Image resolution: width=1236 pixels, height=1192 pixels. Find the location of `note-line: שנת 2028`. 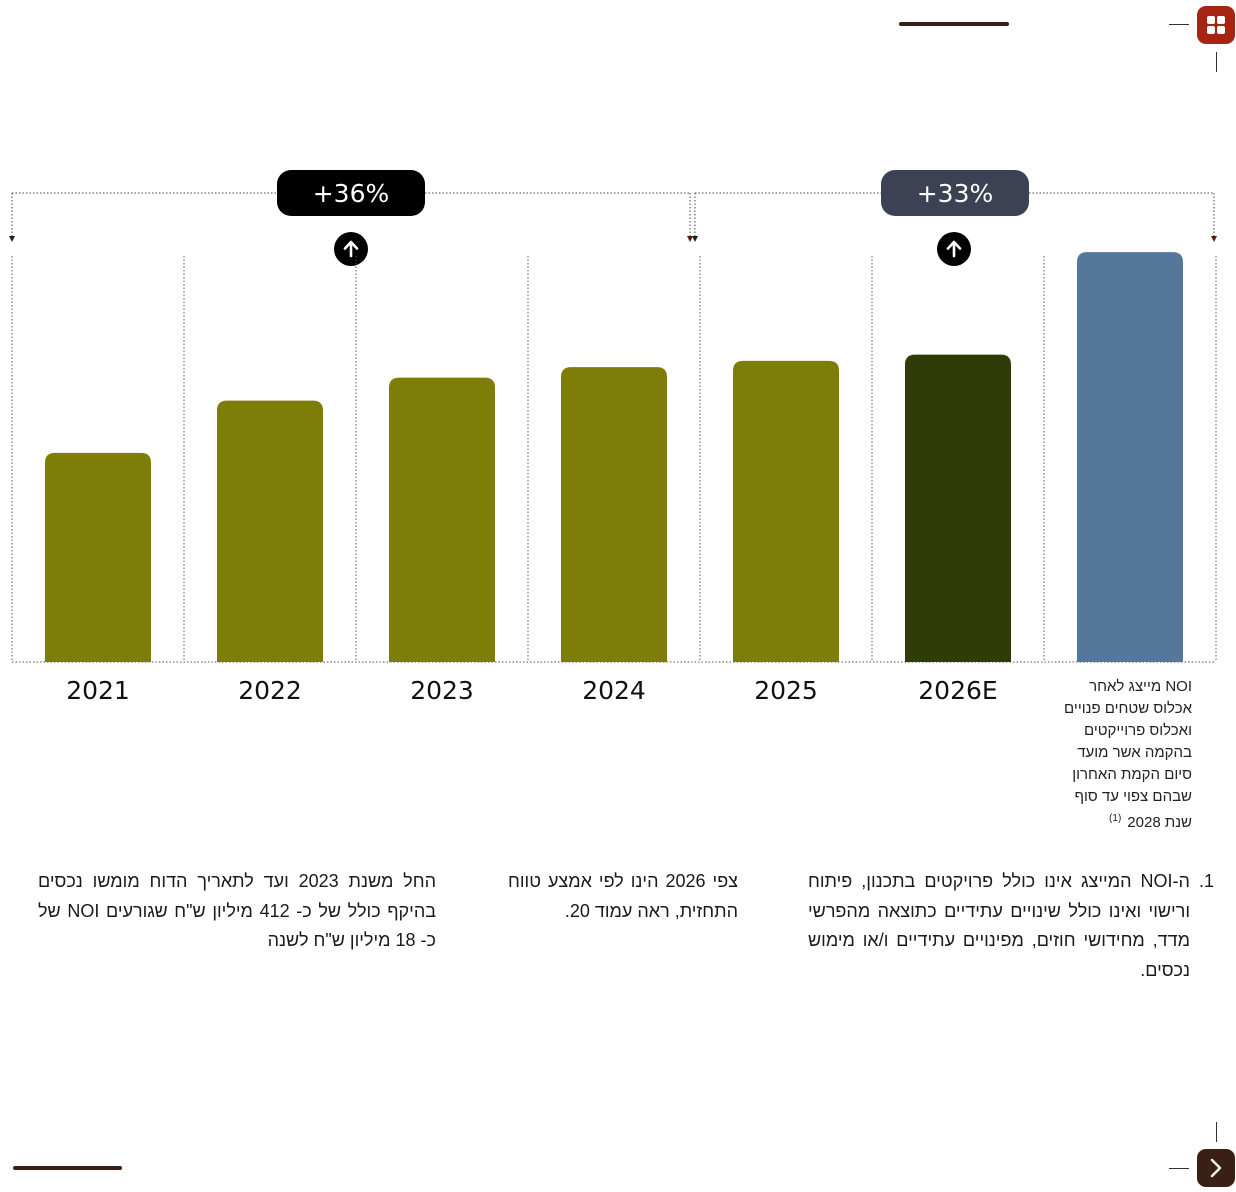

note-line: שנת 2028 is located at coordinates (1159, 822).